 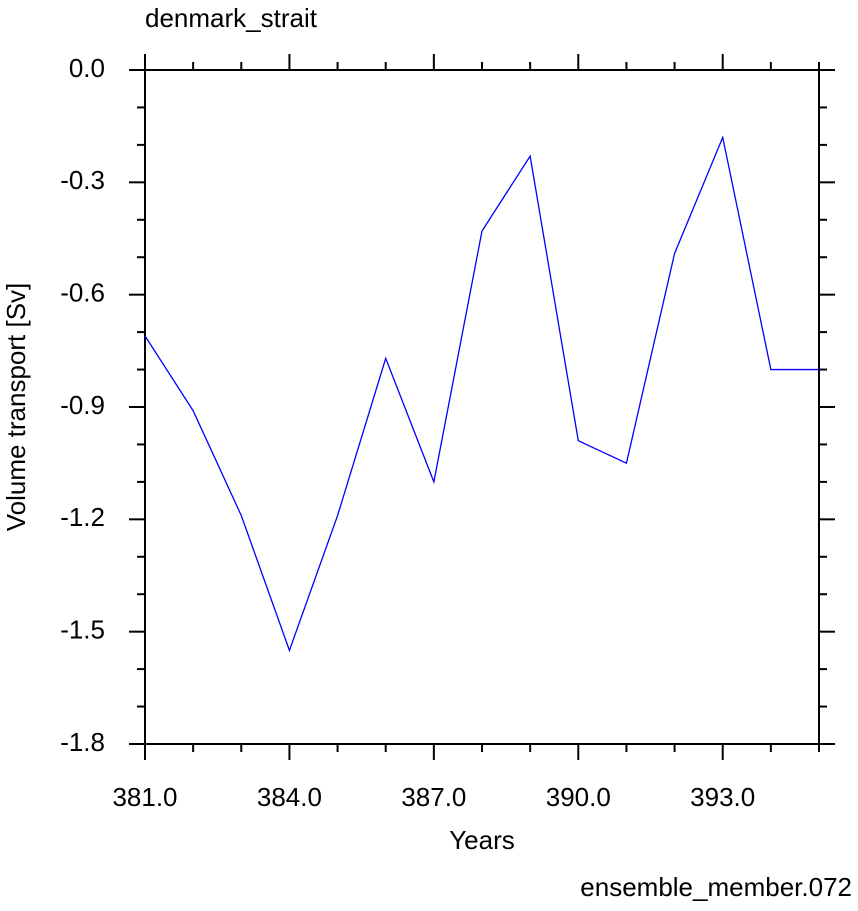 What do you see at coordinates (231, 18) in the screenshot?
I see `chart-title: denmark_strait` at bounding box center [231, 18].